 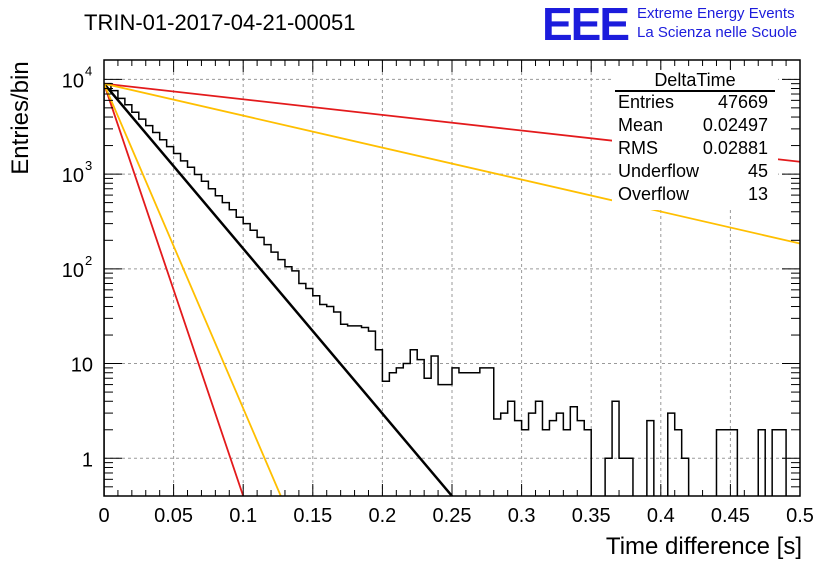 What do you see at coordinates (88, 165) in the screenshot?
I see `y-tick-exponent: 3` at bounding box center [88, 165].